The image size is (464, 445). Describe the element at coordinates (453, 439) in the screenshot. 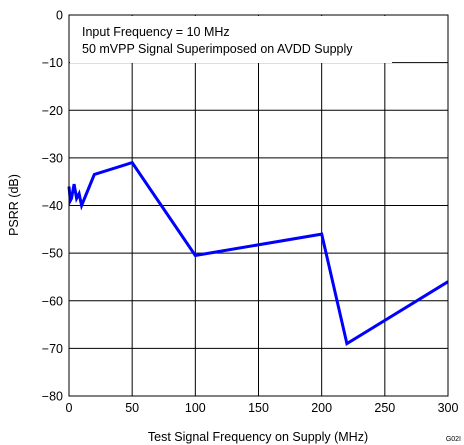

I see `figure-id: G02I` at that location.